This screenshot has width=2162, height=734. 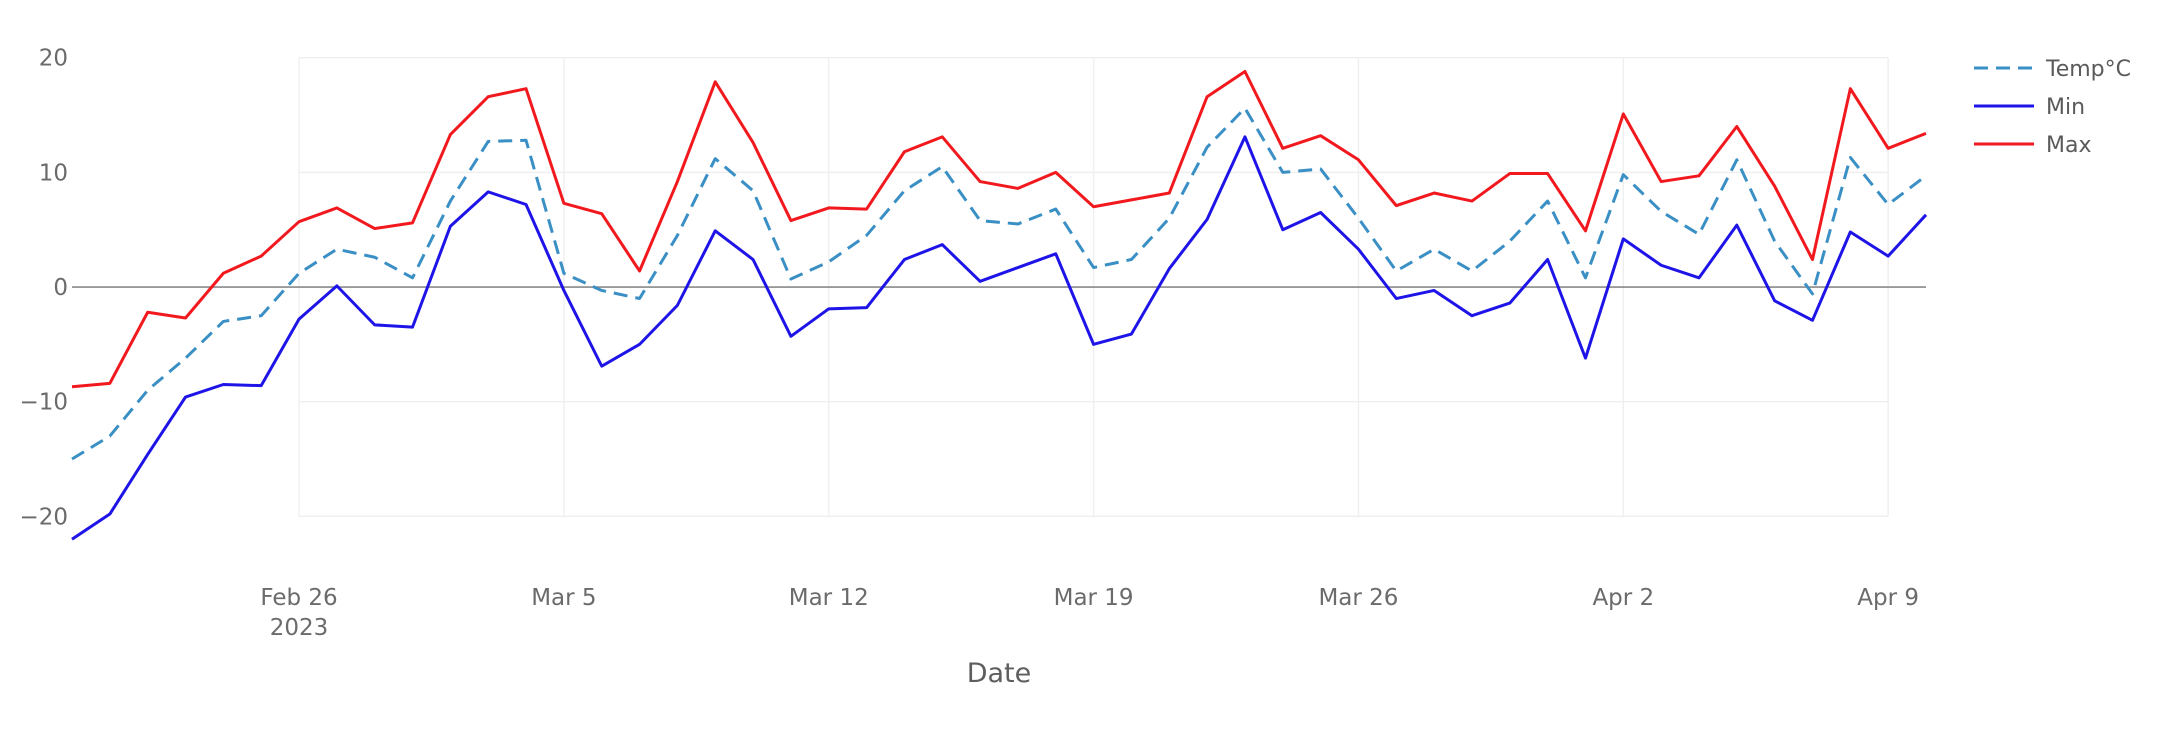 I want to click on legend-item: Min, so click(x=2029, y=107).